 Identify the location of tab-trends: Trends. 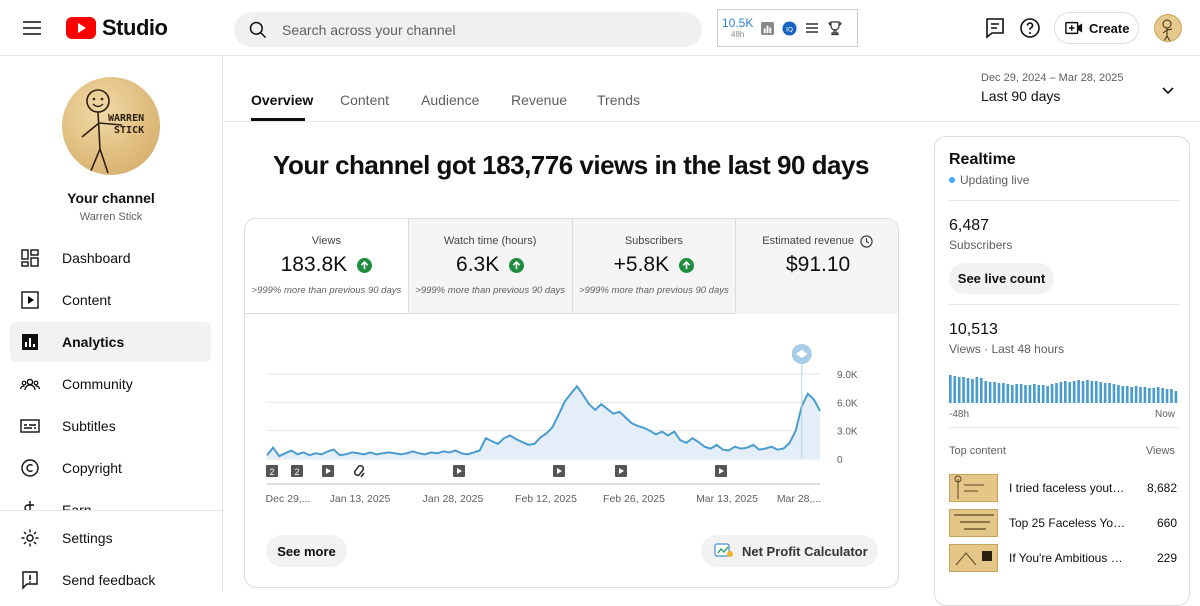
(619, 100).